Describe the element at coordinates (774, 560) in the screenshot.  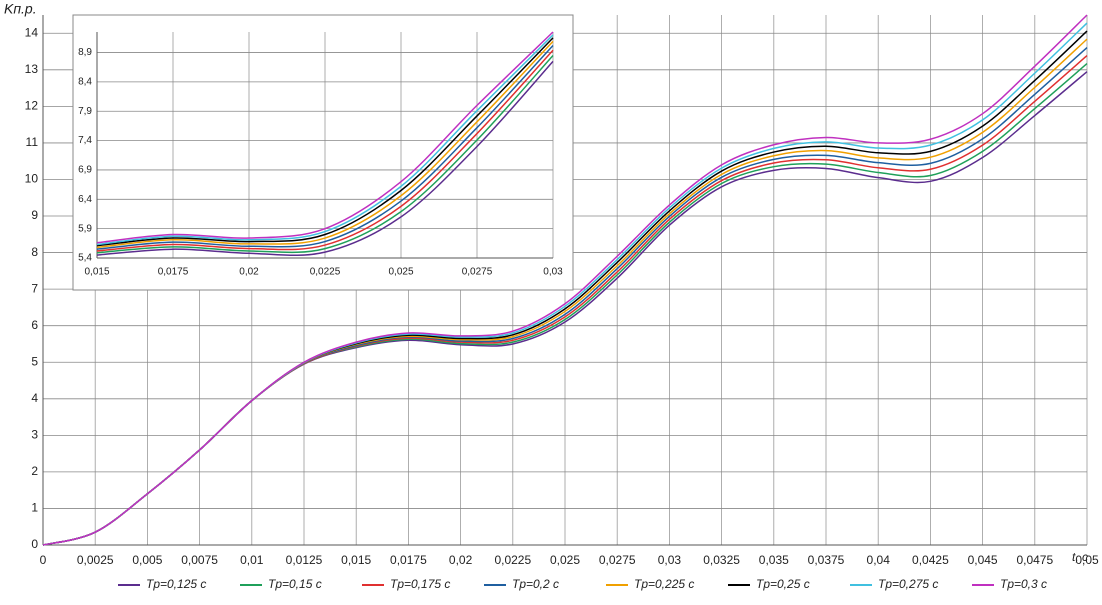
I see `x-tick-label: 0,035` at that location.